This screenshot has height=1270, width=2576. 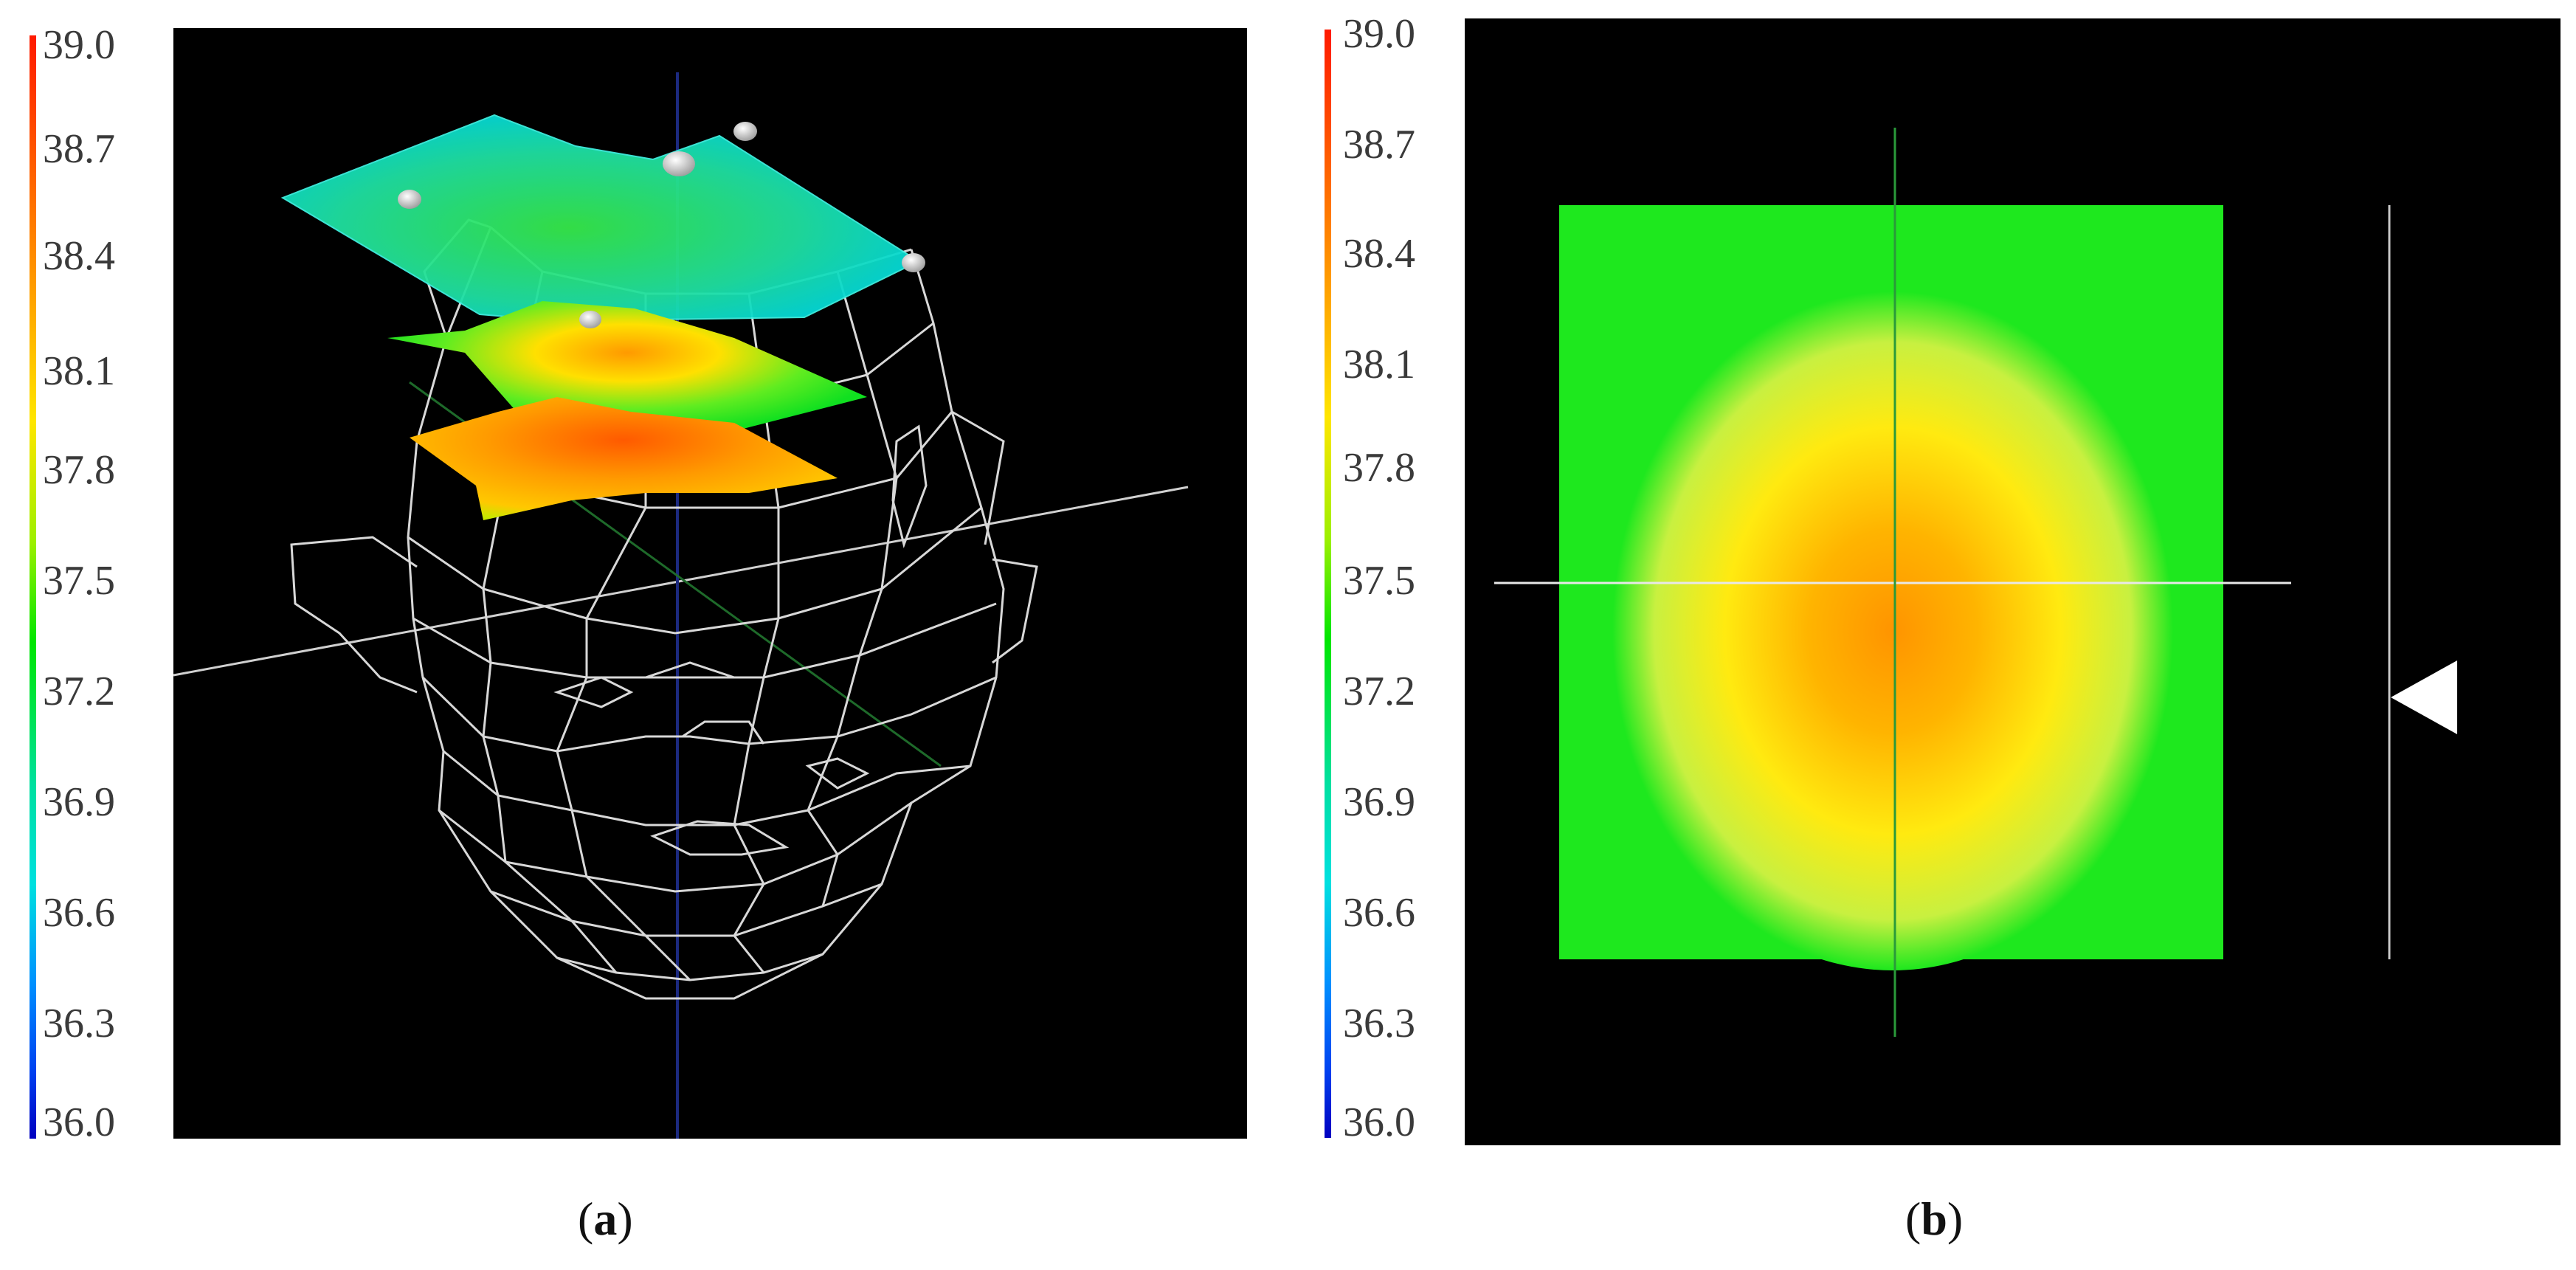 I want to click on hot-spot, so click(x=1892, y=630).